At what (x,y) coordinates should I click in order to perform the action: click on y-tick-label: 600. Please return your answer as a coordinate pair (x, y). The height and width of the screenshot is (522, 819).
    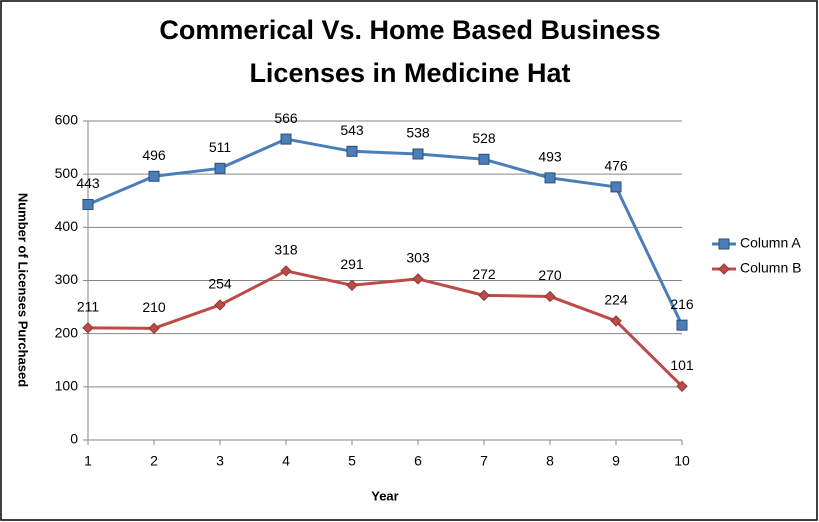
    Looking at the image, I should click on (67, 120).